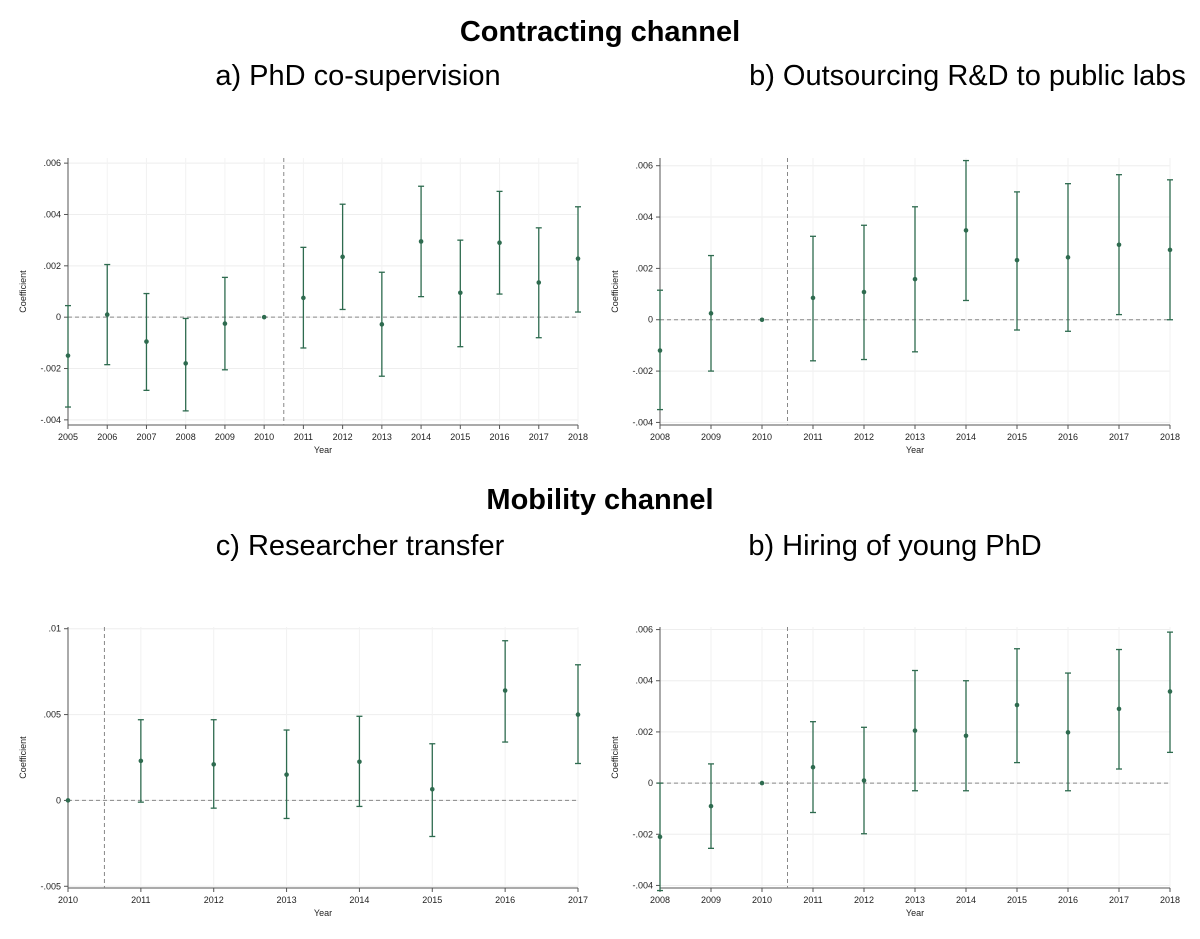  I want to click on panel-title-a: a) PhD co-supervision, so click(358, 76).